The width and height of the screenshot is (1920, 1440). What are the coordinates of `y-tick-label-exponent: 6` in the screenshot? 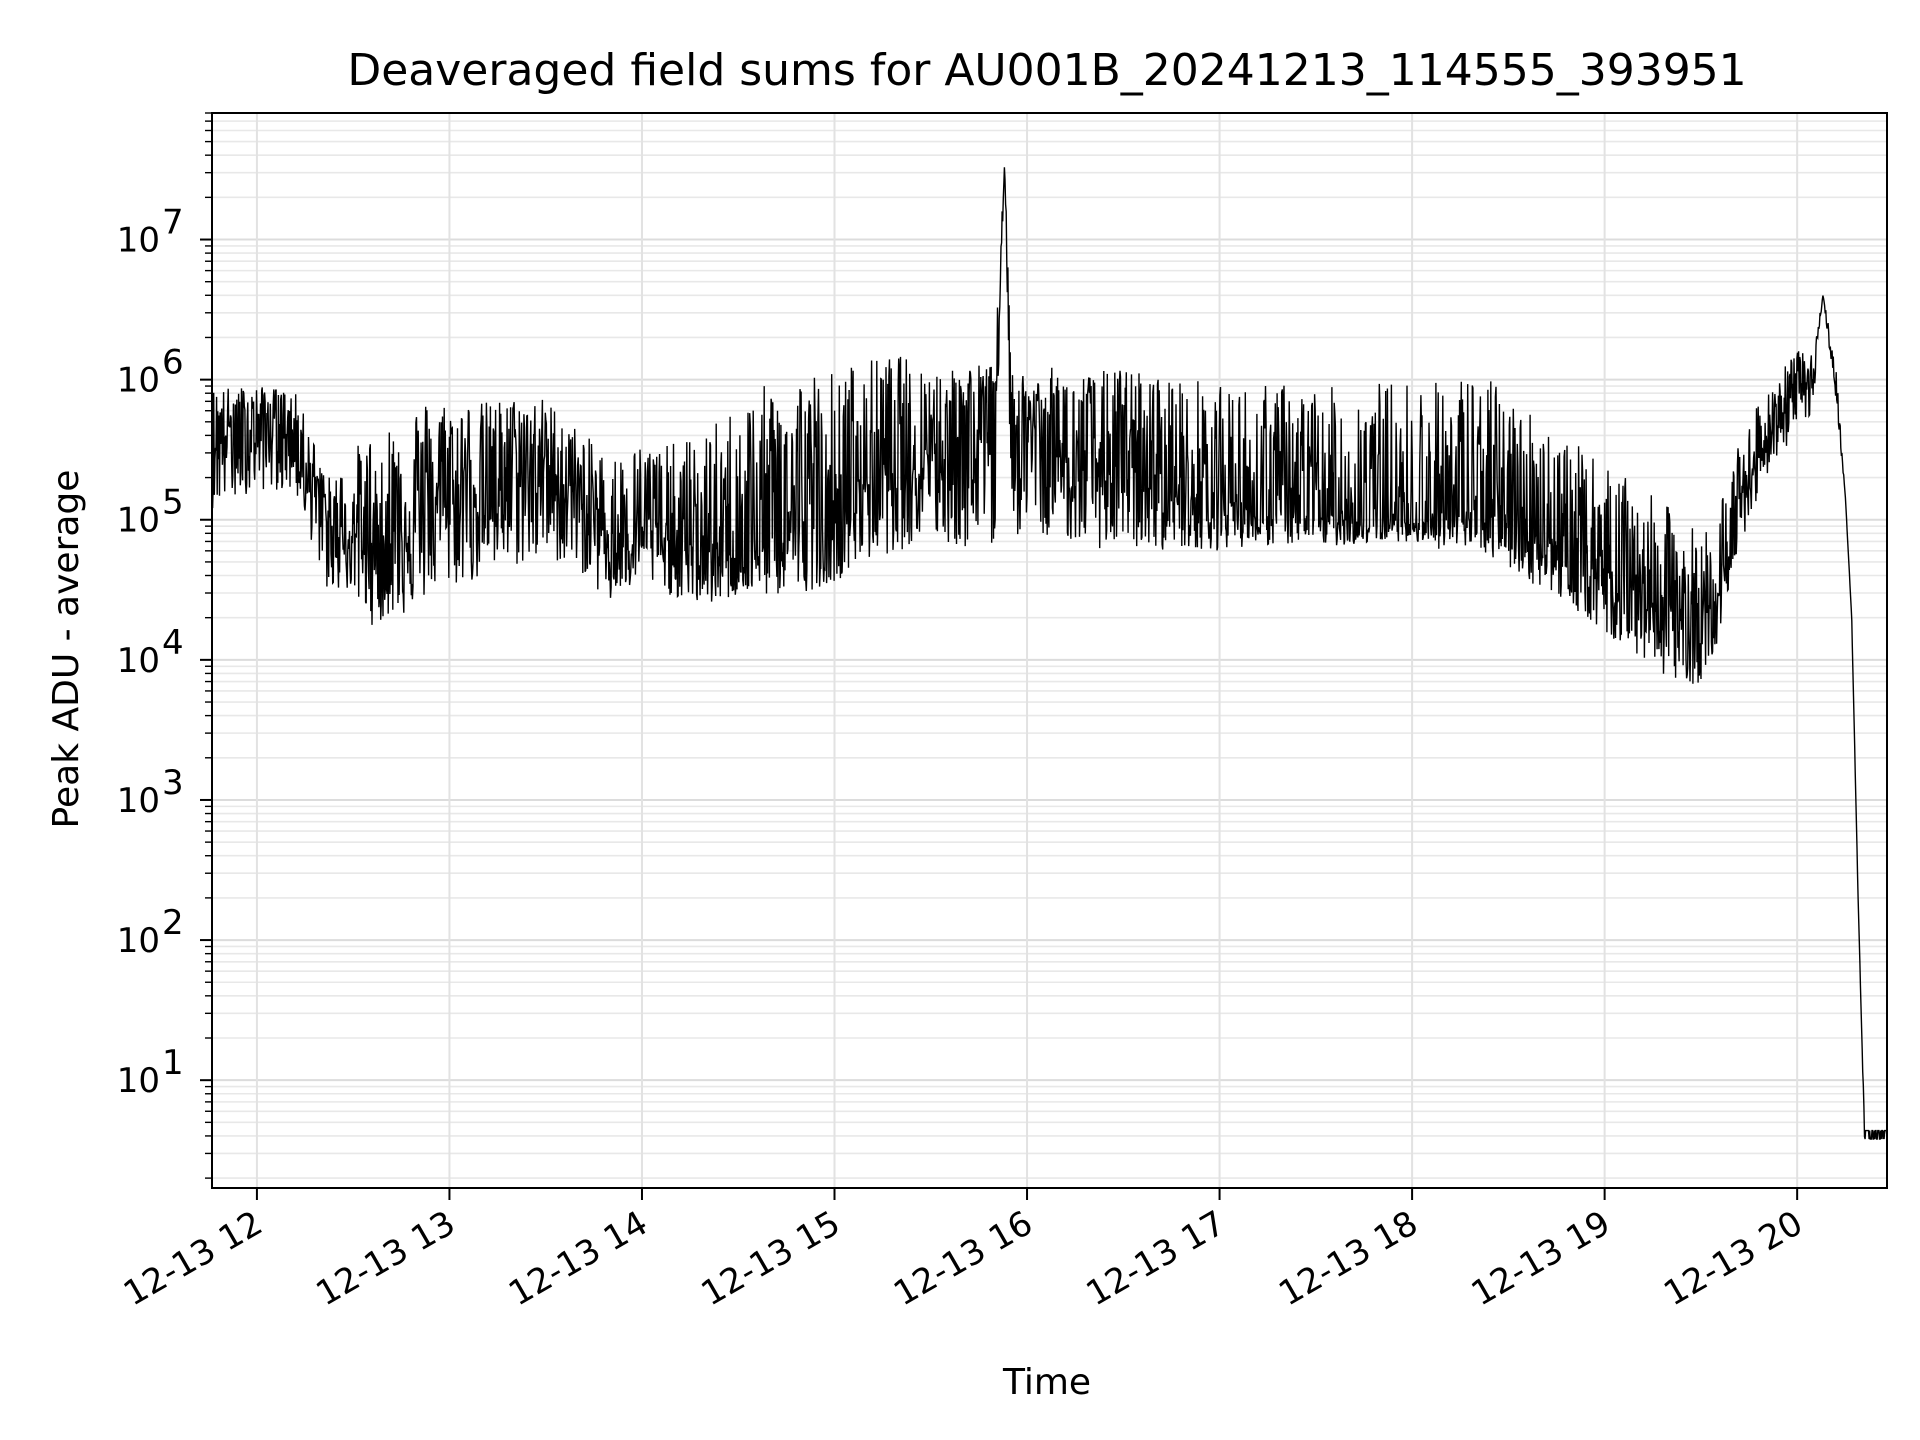 It's located at (173, 363).